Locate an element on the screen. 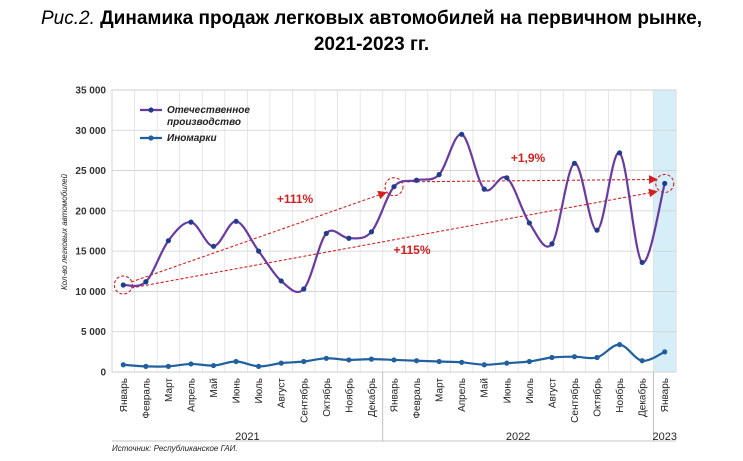 This screenshot has width=743, height=461. x-tick-label: Август is located at coordinates (552, 393).